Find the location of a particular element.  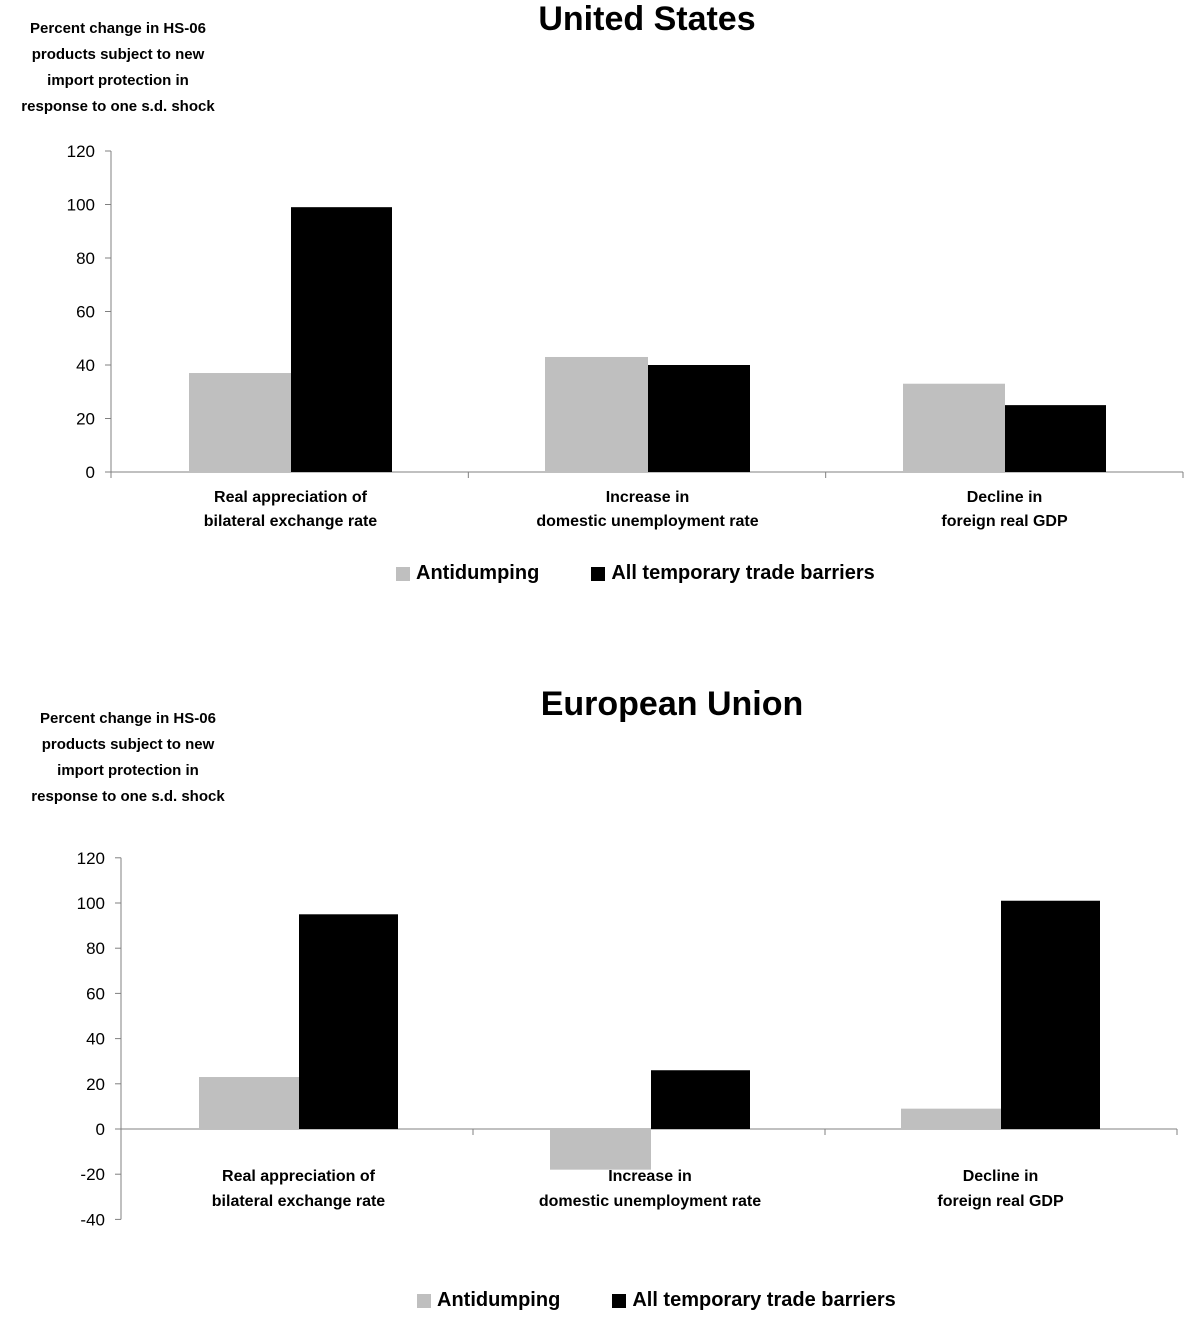

chart-title: United States is located at coordinates (647, 19).